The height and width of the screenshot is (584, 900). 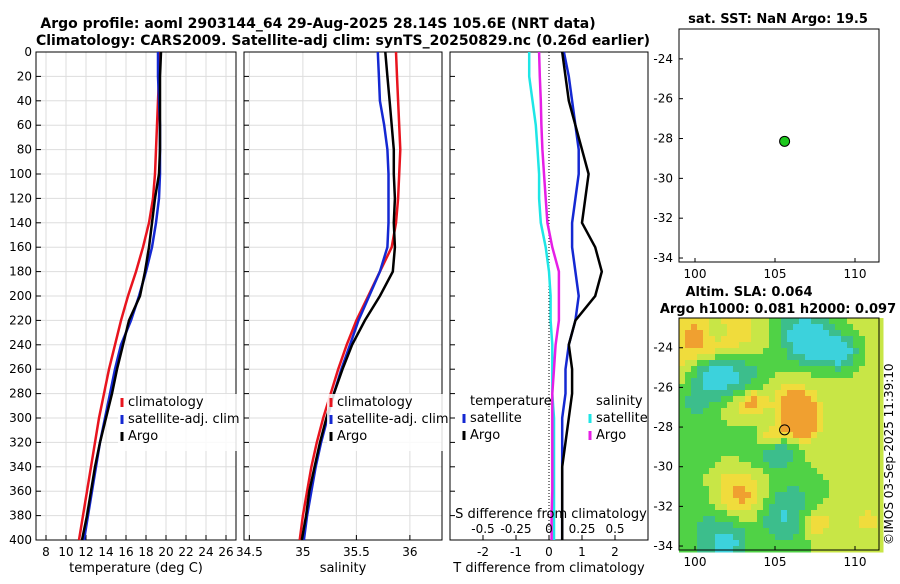 What do you see at coordinates (622, 418) in the screenshot?
I see `diff-s-legend-label: satellite` at bounding box center [622, 418].